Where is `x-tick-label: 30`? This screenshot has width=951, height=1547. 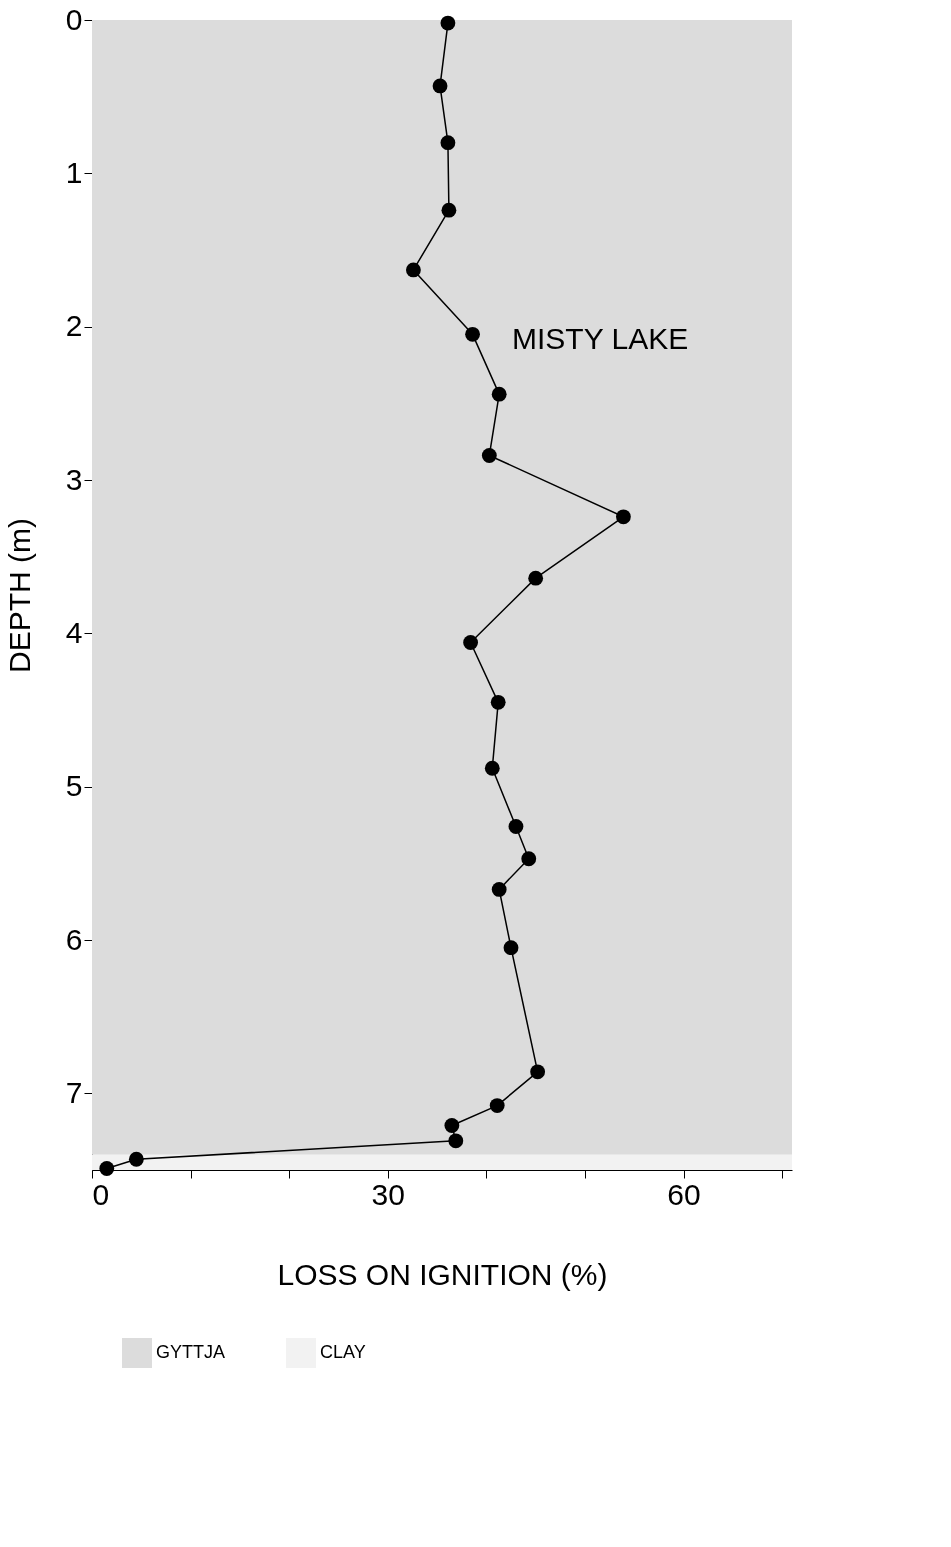 x-tick-label: 30 is located at coordinates (388, 1194).